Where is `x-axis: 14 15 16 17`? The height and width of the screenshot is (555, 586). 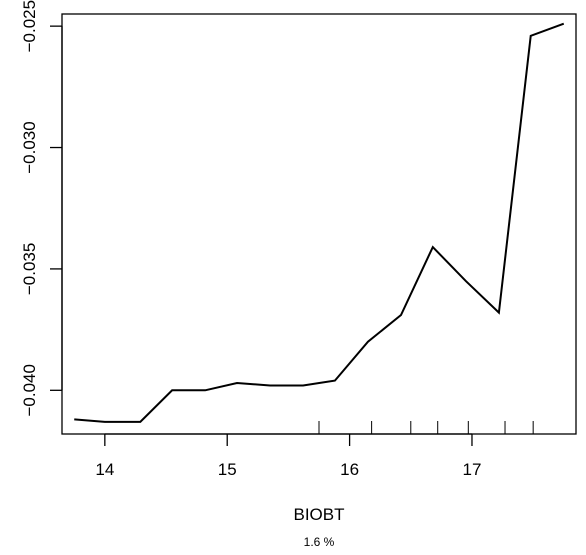 x-axis: 14 15 16 17 is located at coordinates (288, 456).